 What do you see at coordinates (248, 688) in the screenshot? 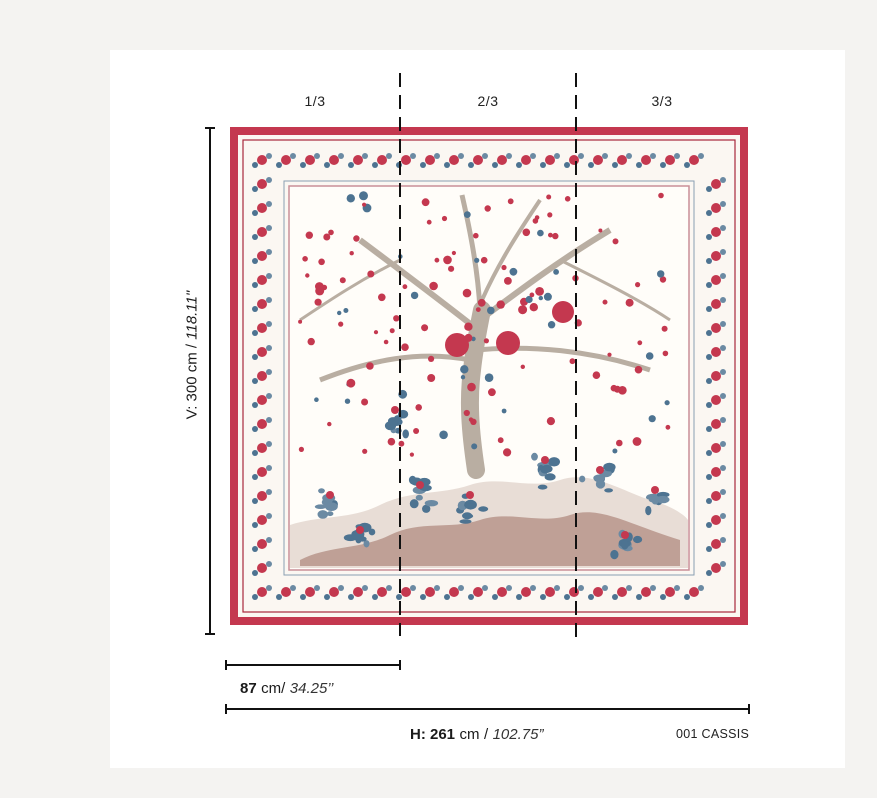
I see `panel-width-value: 87` at bounding box center [248, 688].